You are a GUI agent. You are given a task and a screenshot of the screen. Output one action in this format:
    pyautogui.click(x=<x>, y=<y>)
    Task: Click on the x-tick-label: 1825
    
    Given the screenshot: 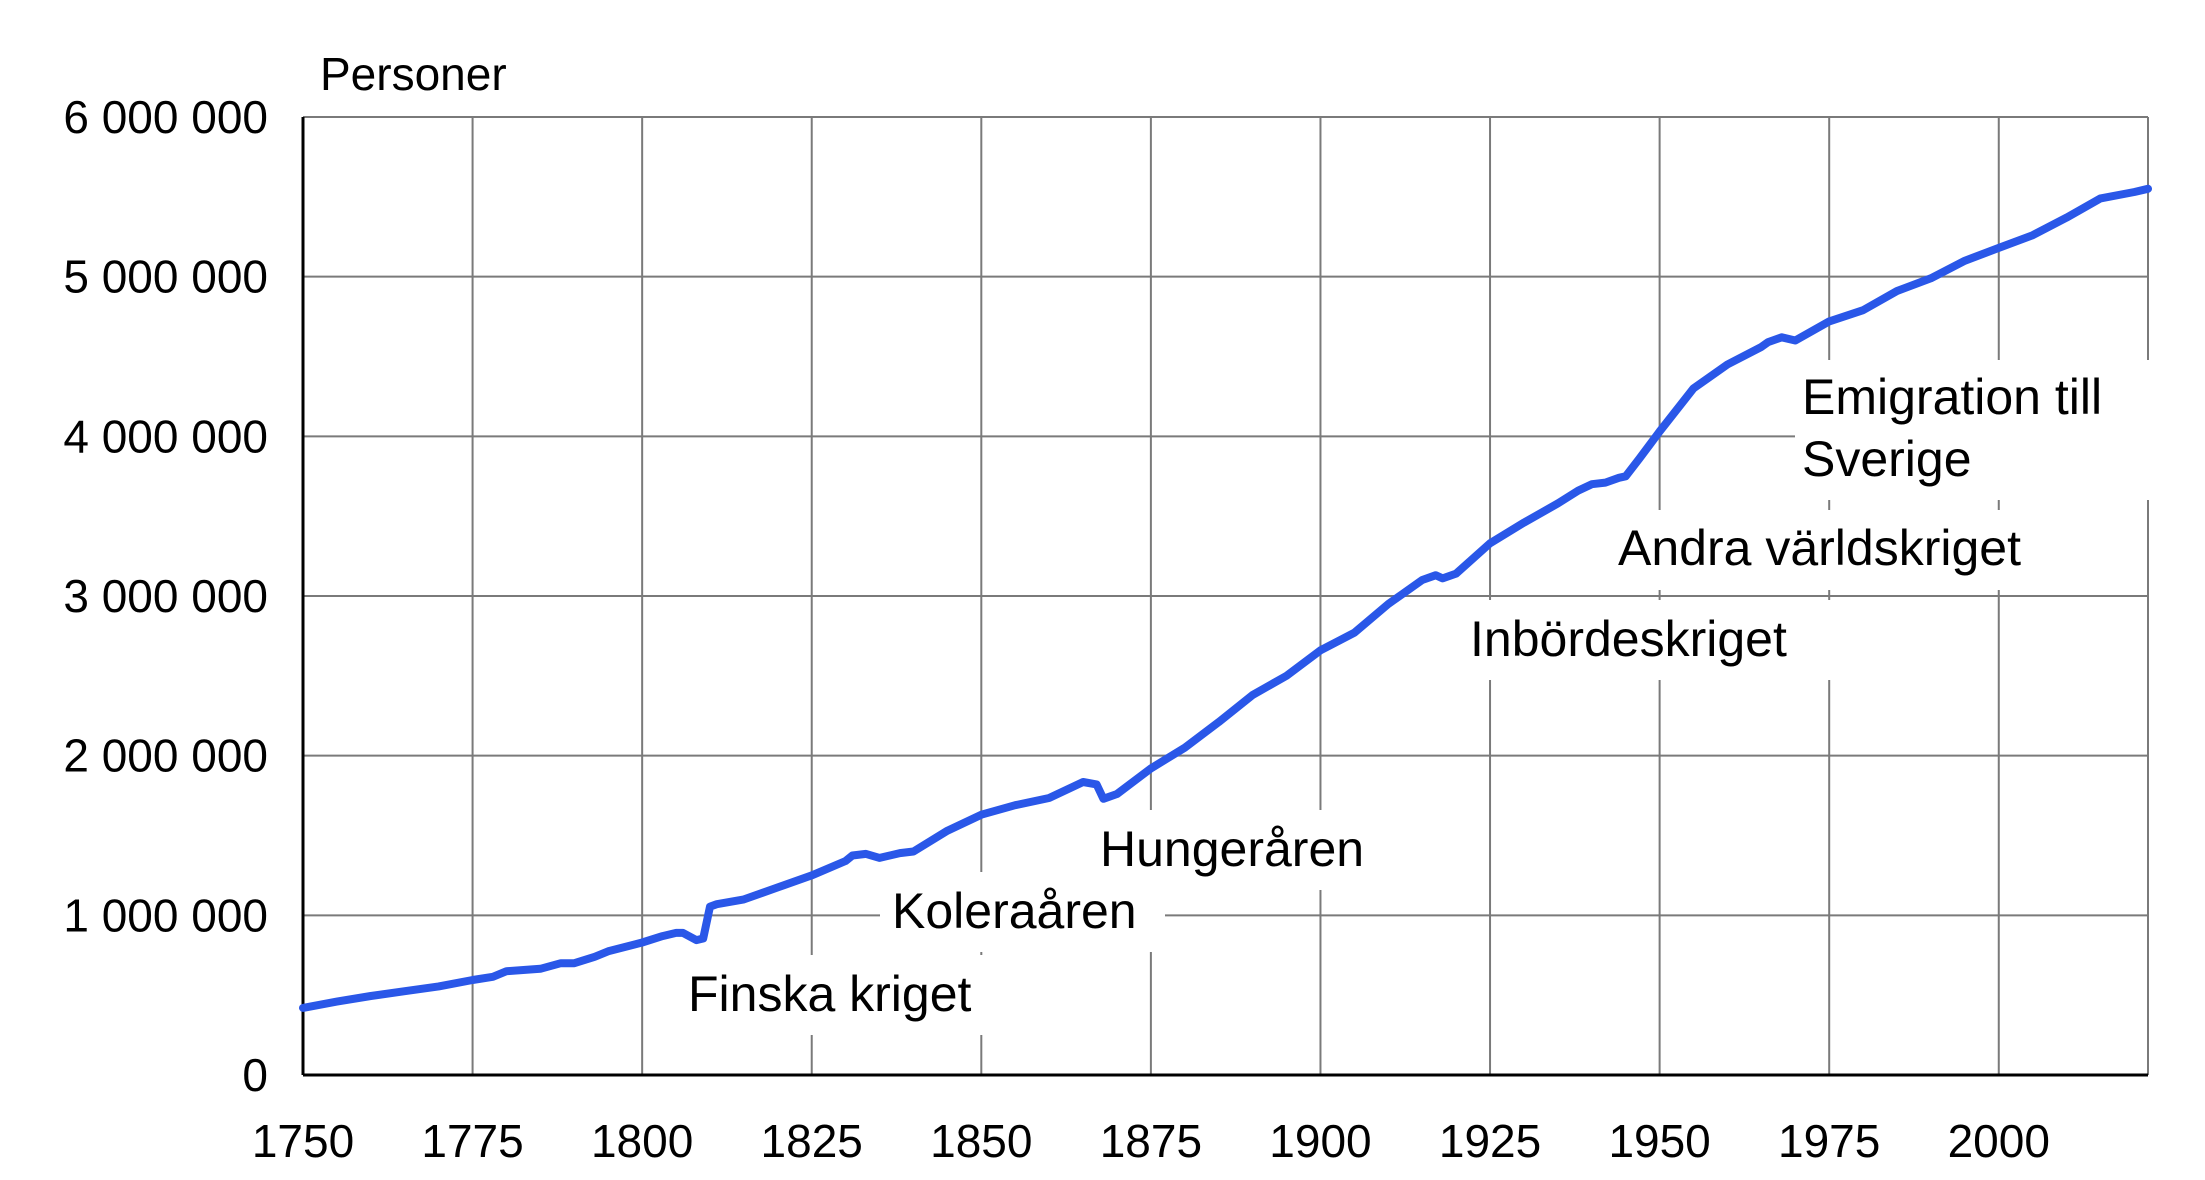 What is the action you would take?
    pyautogui.click(x=812, y=1141)
    